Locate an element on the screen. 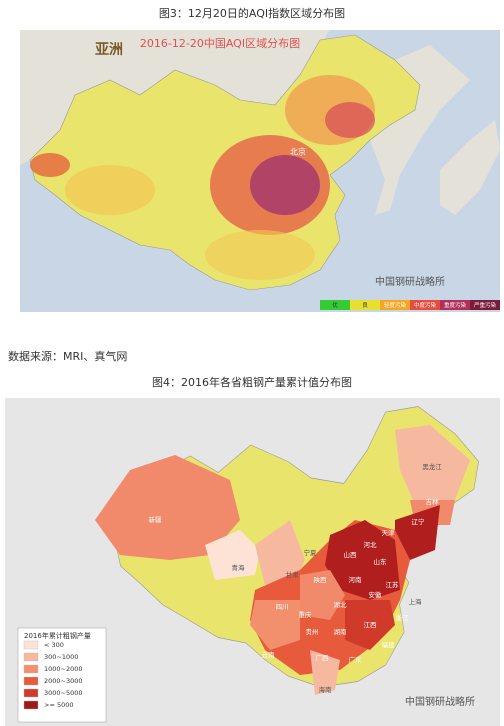 The image size is (504, 726). province-label: 陕西 is located at coordinates (321, 579).